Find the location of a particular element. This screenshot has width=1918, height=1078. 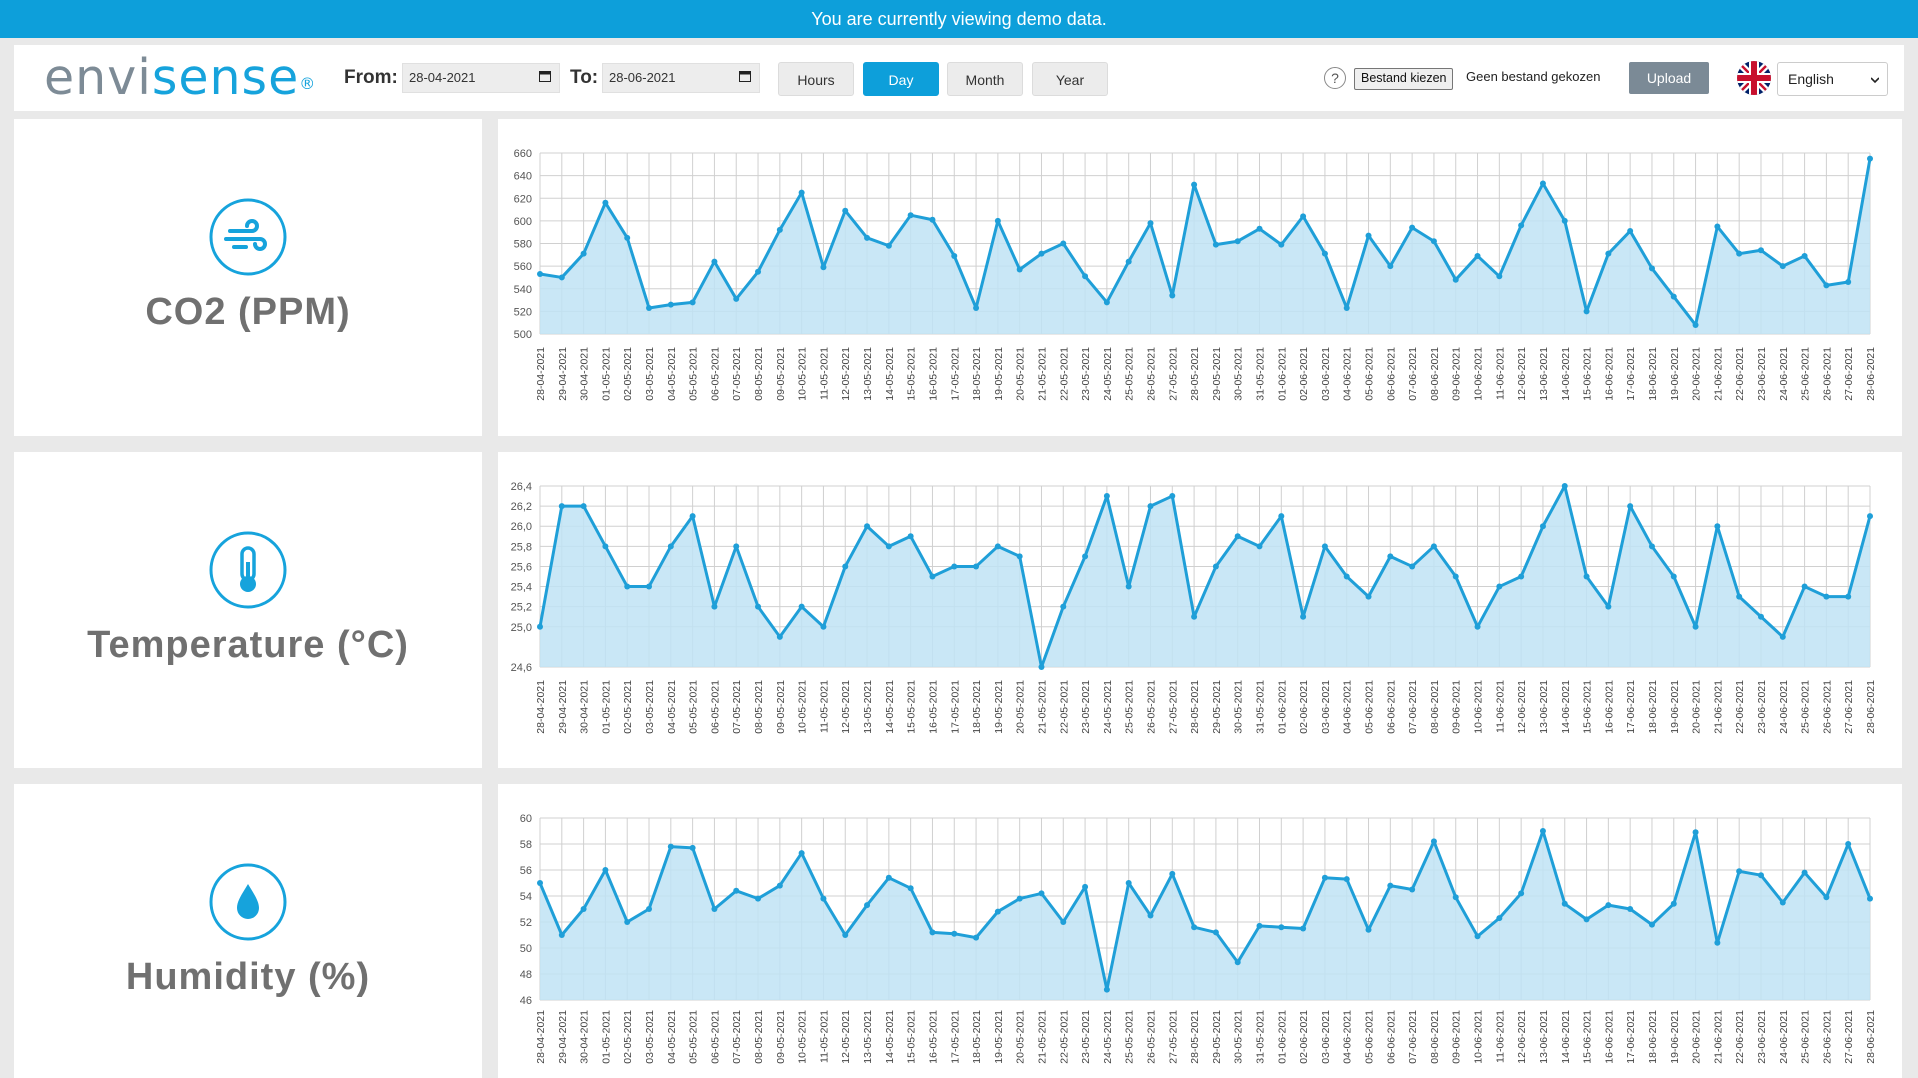

from-date-input: 28-04-2021 is located at coordinates (481, 78).